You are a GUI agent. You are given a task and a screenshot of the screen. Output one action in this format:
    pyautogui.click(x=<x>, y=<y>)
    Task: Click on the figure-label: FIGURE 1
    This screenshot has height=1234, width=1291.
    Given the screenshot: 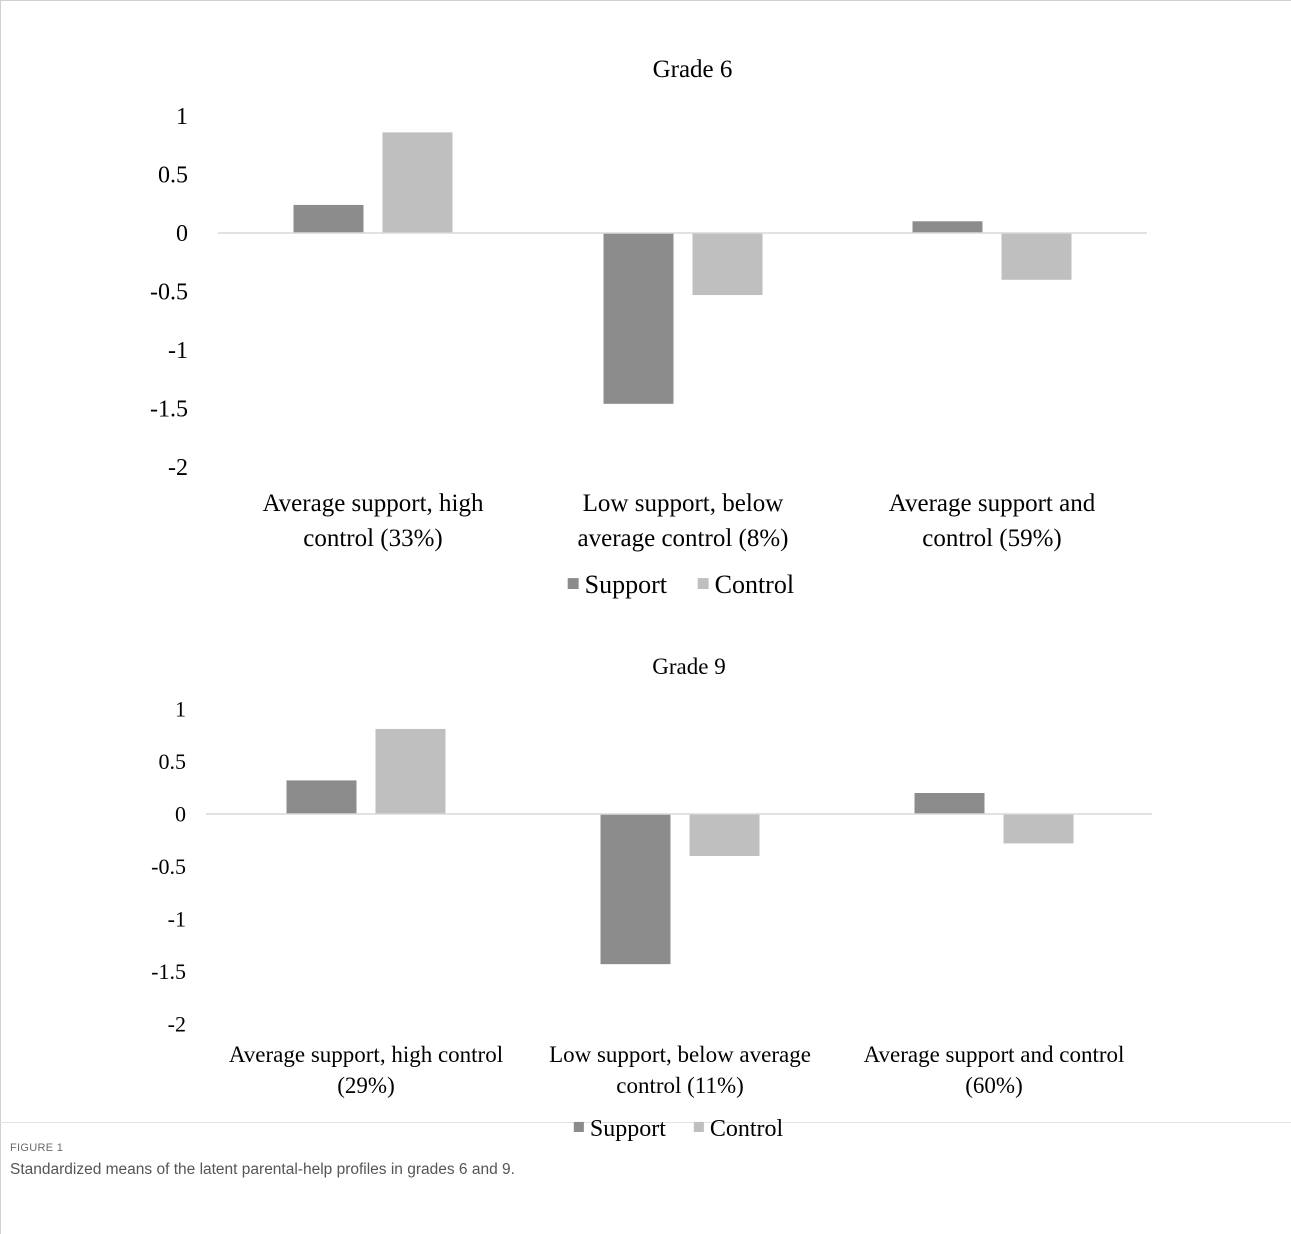 What is the action you would take?
    pyautogui.click(x=37, y=1148)
    